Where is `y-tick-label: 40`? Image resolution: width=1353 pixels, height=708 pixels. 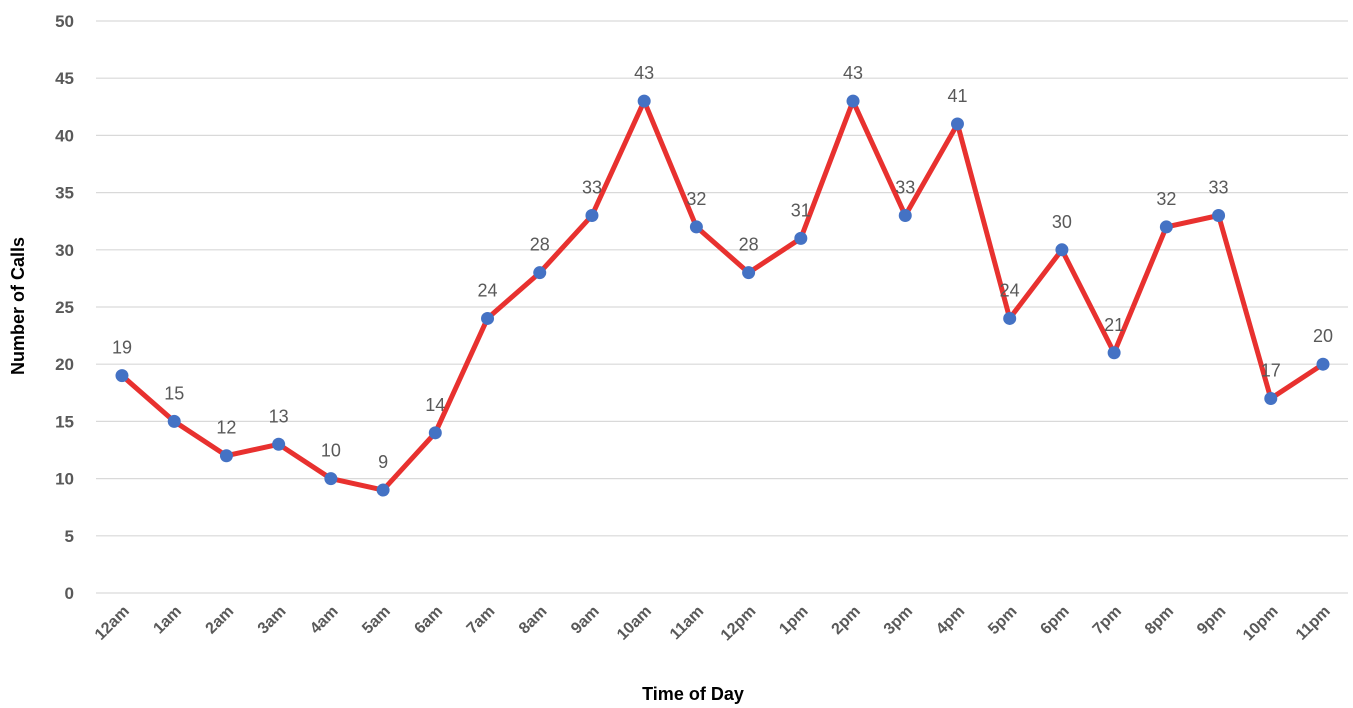
y-tick-label: 40 is located at coordinates (64, 135).